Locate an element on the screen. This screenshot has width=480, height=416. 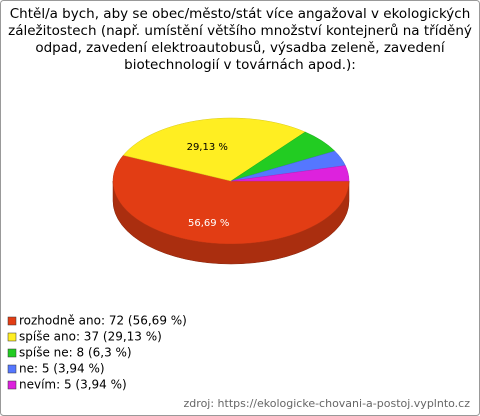
legend-label: spíše ano: 37 (29,13 %) is located at coordinates (90, 337).